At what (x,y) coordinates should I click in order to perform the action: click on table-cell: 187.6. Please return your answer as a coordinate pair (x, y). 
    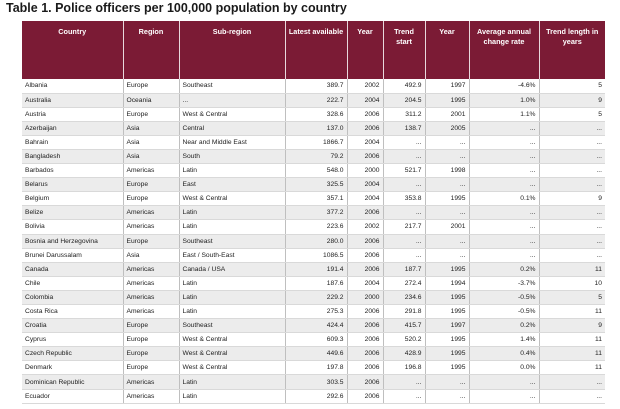
    Looking at the image, I should click on (315, 283).